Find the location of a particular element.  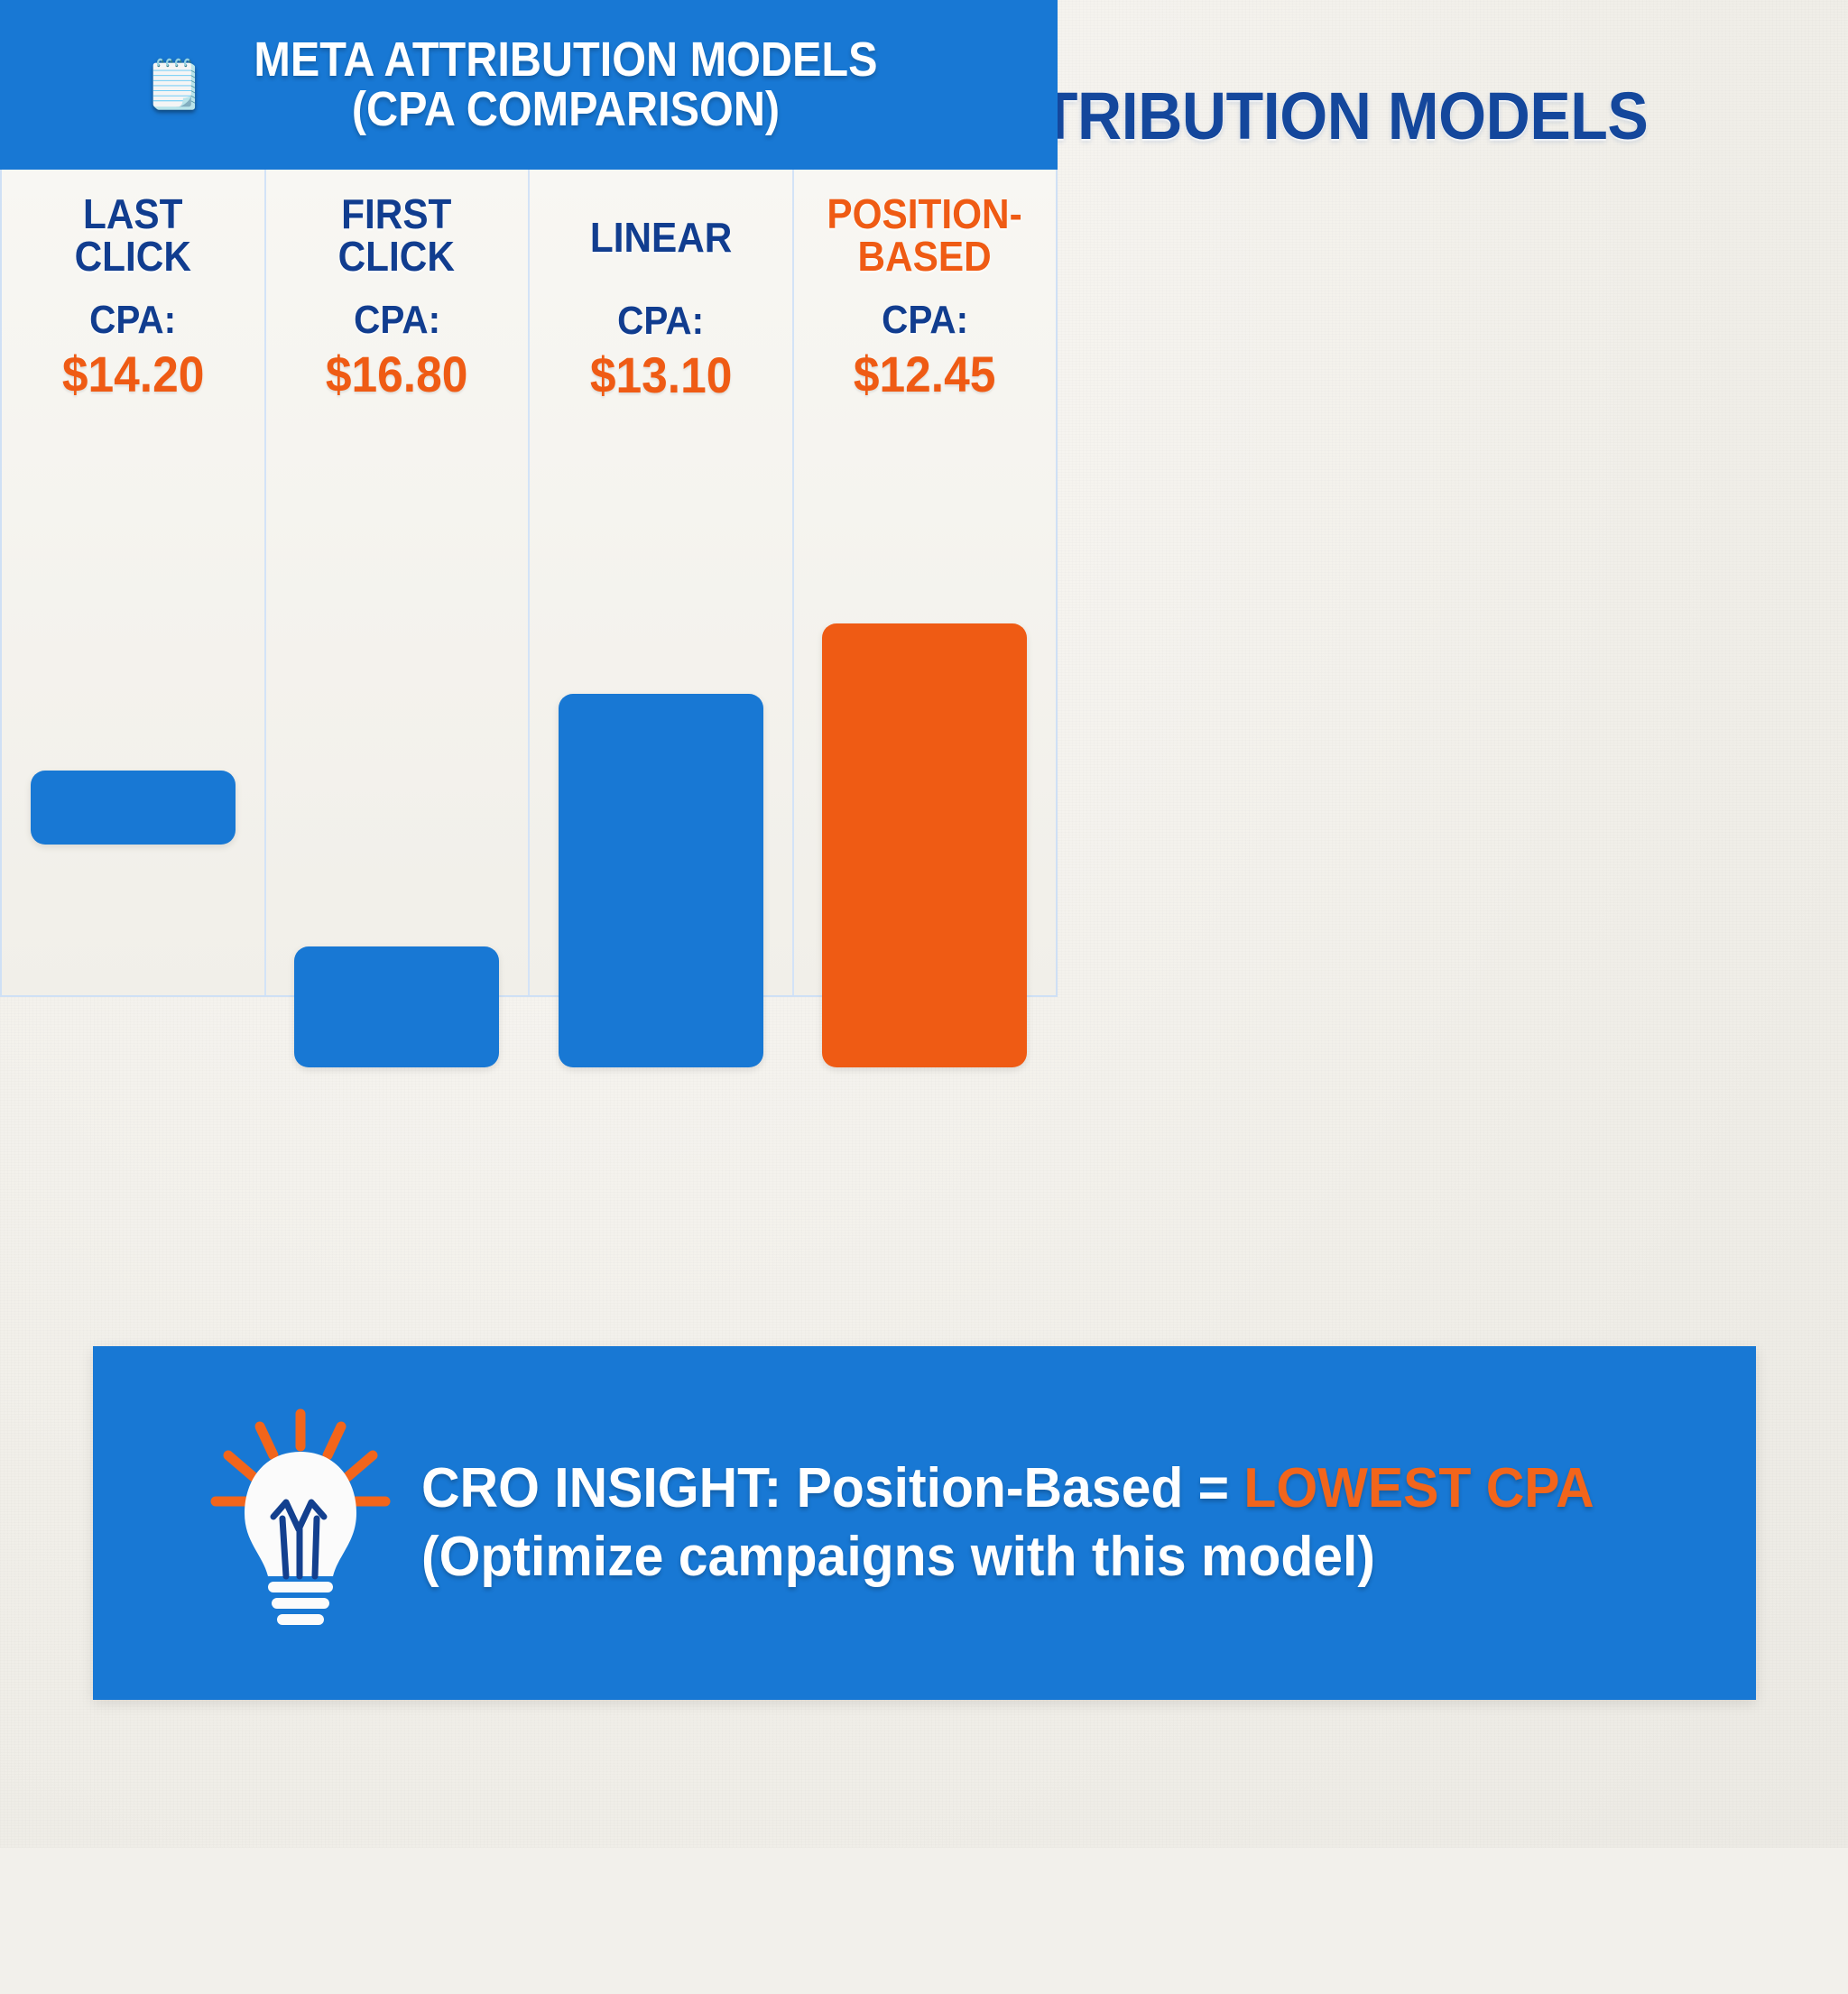

attribution-header-line2: (CPA COMPARISON) is located at coordinates (566, 109).